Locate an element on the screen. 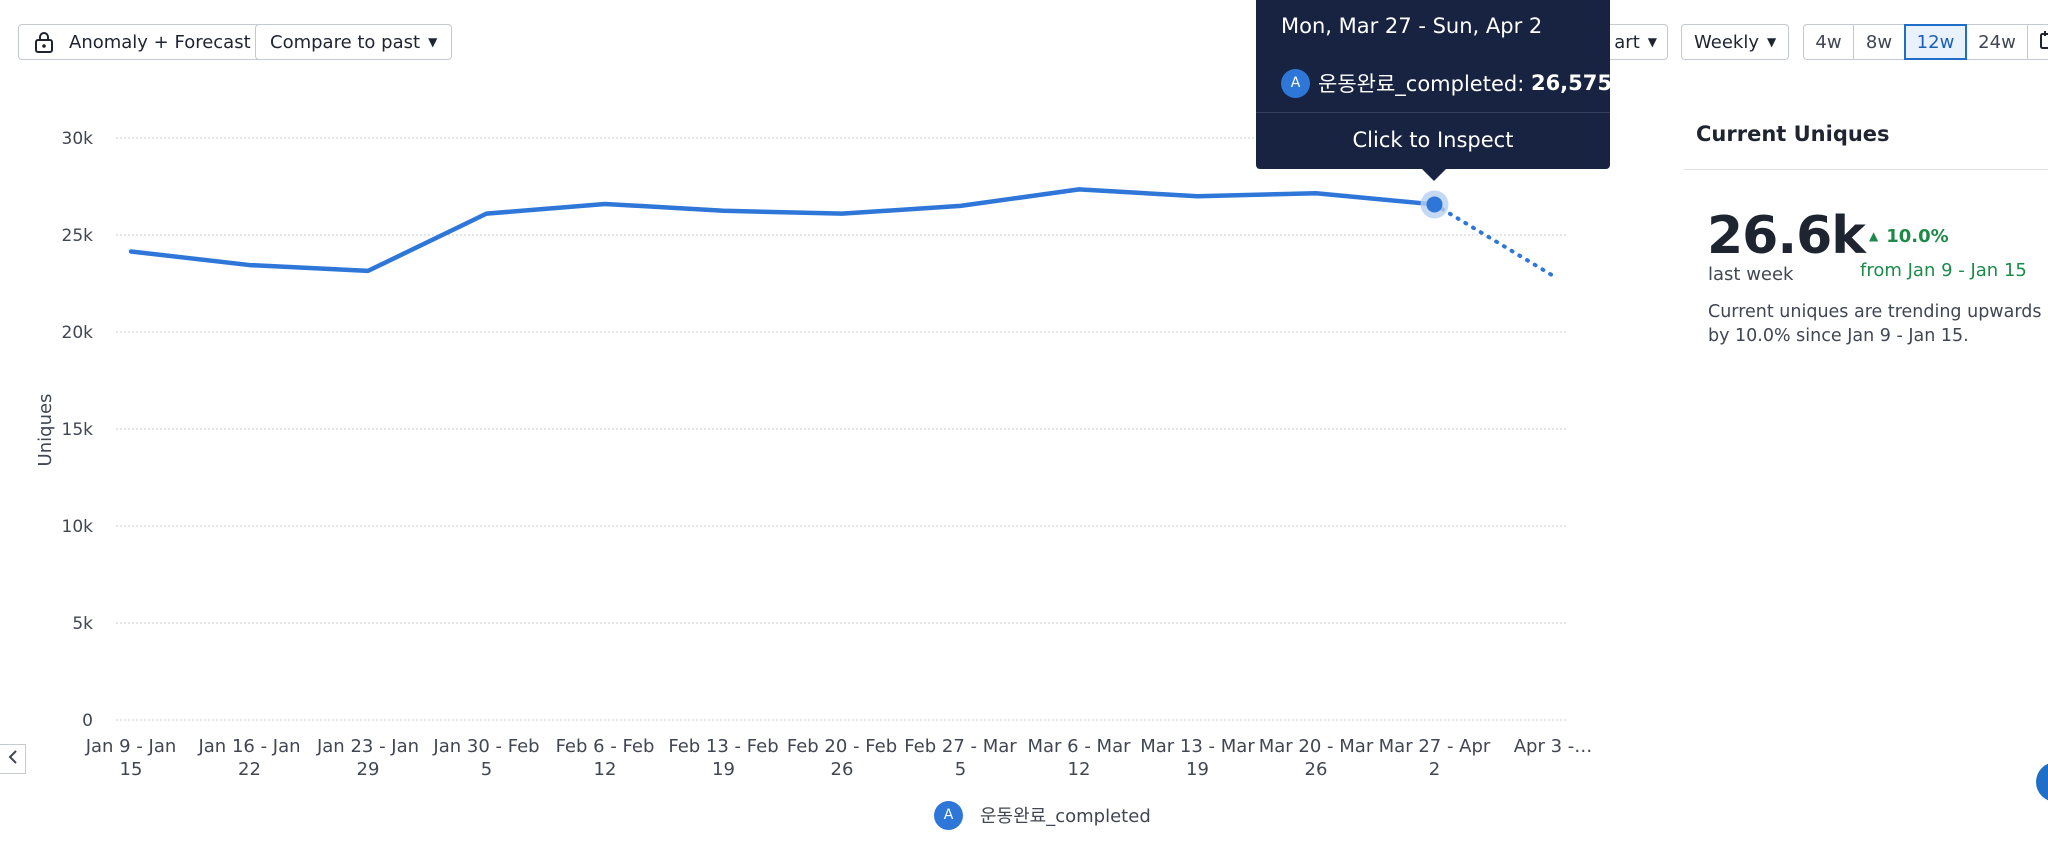 Image resolution: width=2048 pixels, height=845 pixels. y-tick-label: 10k is located at coordinates (78, 527).